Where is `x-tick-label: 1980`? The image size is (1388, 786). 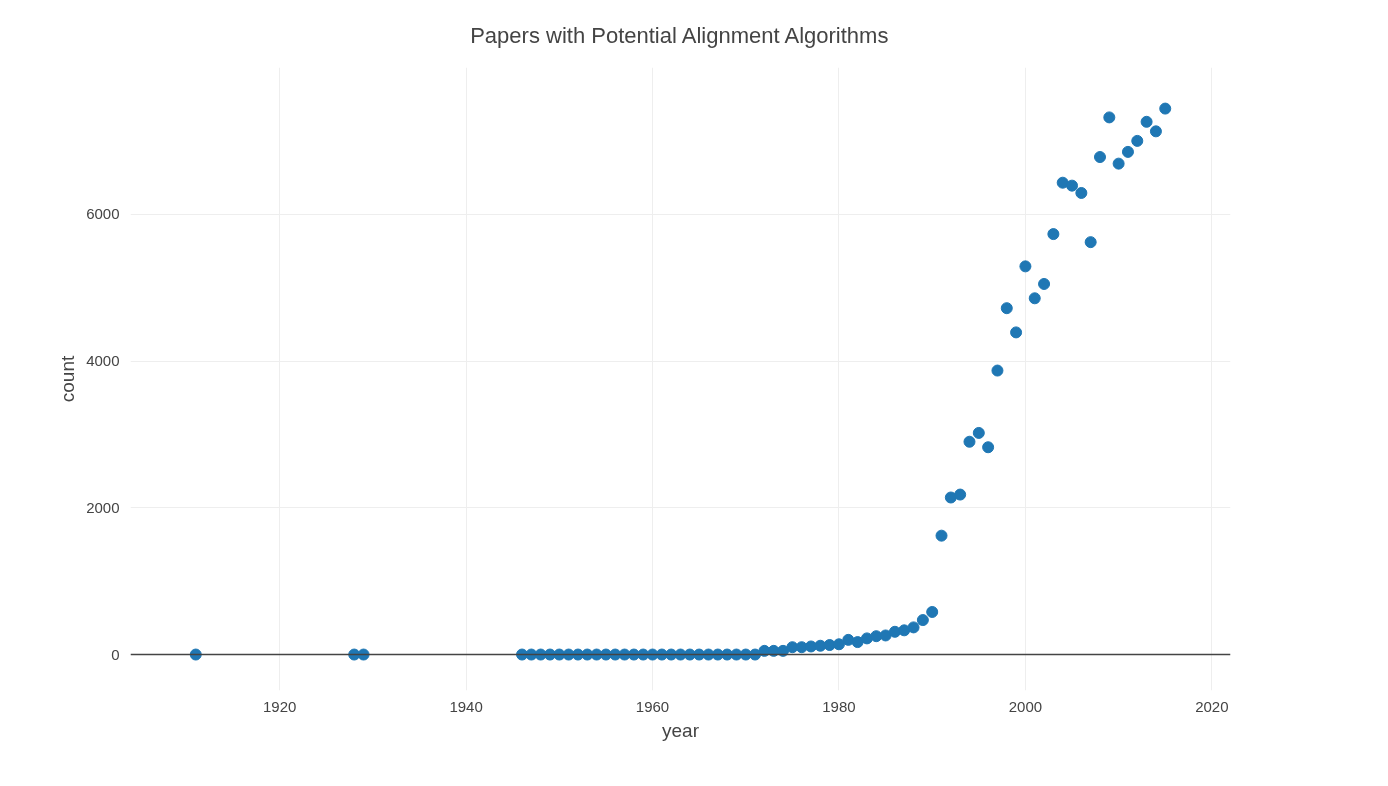 x-tick-label: 1980 is located at coordinates (839, 706).